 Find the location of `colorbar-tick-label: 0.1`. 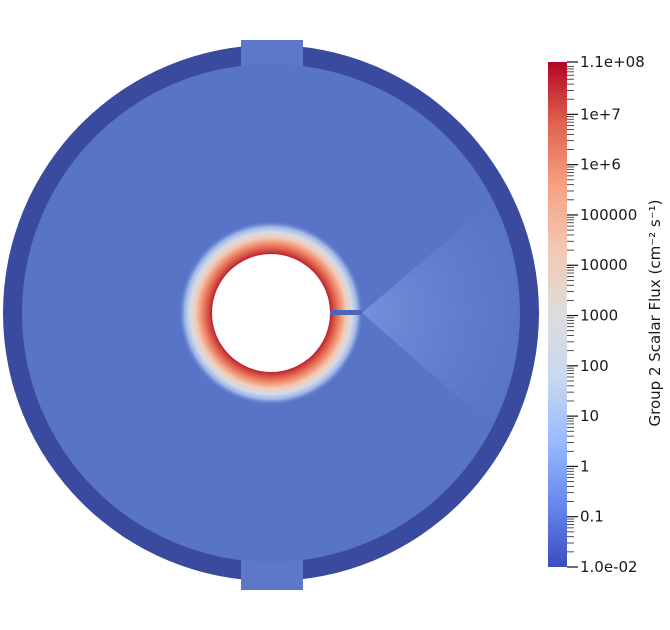

colorbar-tick-label: 0.1 is located at coordinates (592, 517).